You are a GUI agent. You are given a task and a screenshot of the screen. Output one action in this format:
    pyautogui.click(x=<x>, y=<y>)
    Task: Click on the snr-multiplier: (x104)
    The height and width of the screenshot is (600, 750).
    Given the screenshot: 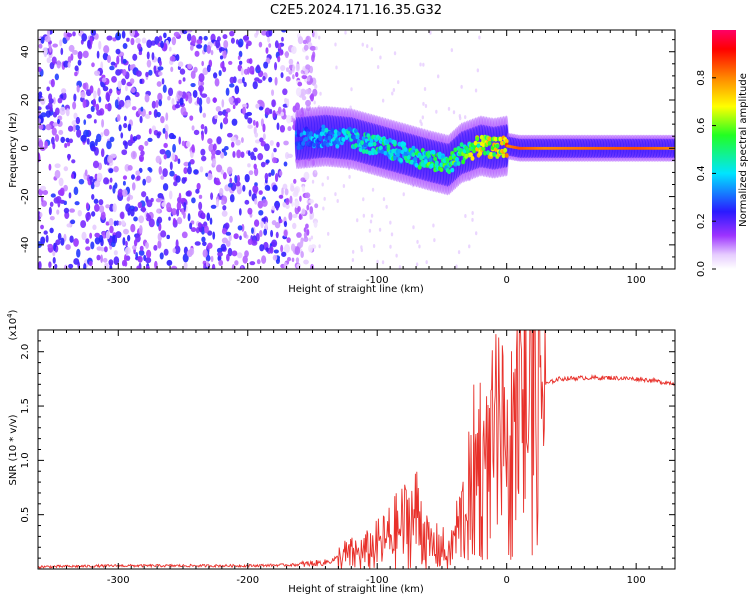 What is the action you would take?
    pyautogui.click(x=12, y=324)
    